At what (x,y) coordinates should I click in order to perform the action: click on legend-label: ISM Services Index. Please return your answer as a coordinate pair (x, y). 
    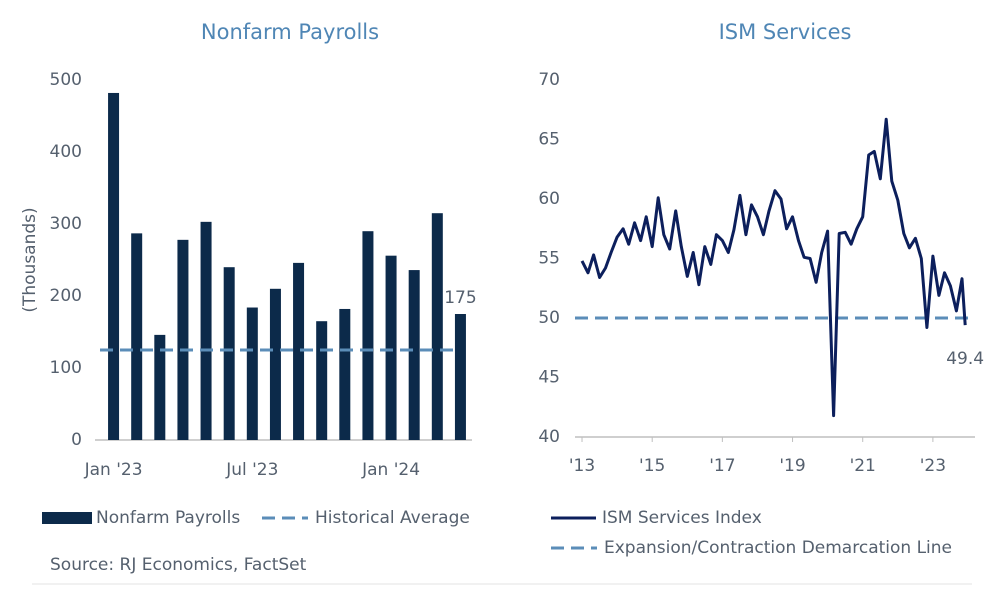
    Looking at the image, I should click on (682, 518).